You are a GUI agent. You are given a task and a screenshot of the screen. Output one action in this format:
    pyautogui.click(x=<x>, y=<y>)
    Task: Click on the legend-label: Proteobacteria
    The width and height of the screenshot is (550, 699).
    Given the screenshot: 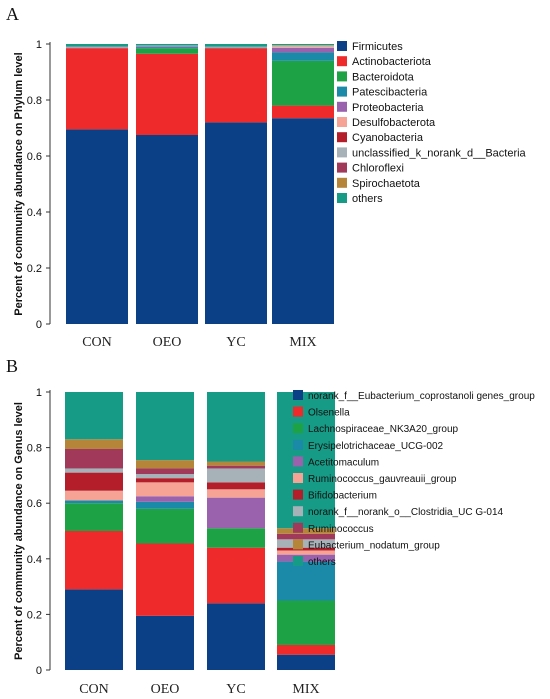 What is the action you would take?
    pyautogui.click(x=388, y=108)
    